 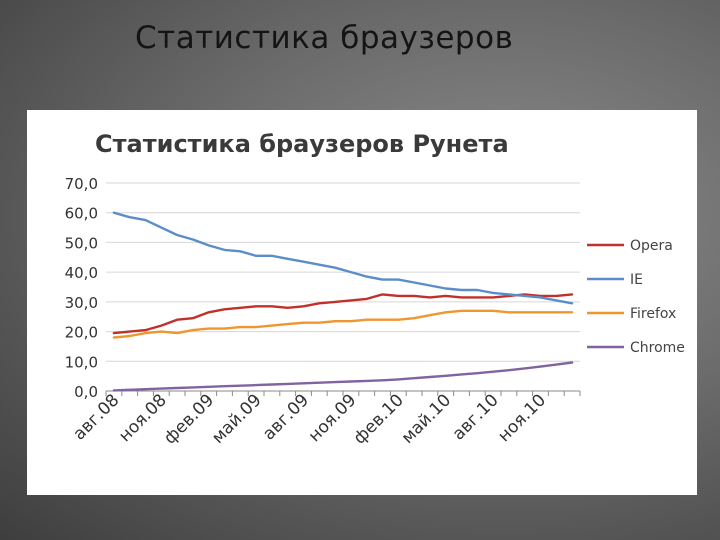 What do you see at coordinates (657, 348) in the screenshot?
I see `legend-label-chrome: Chrome` at bounding box center [657, 348].